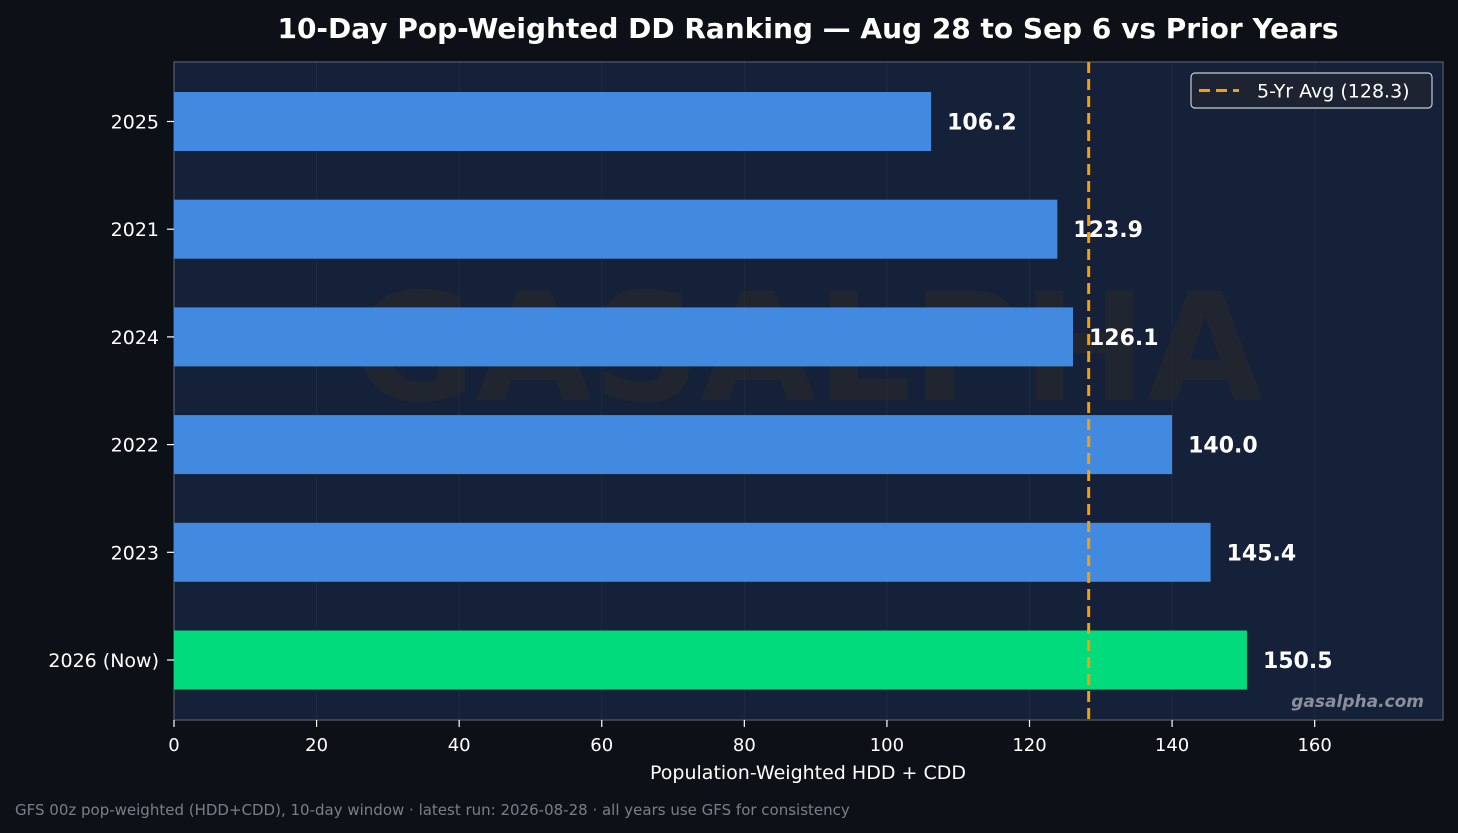 The image size is (1458, 833). I want to click on x-tick-label: 20, so click(316, 745).